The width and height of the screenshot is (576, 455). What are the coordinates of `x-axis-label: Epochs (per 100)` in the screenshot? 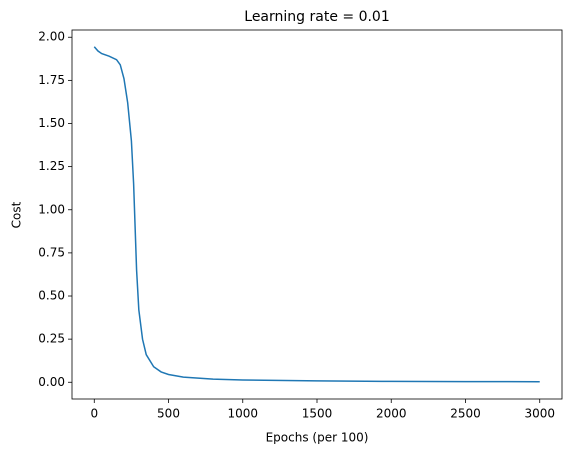 It's located at (317, 438).